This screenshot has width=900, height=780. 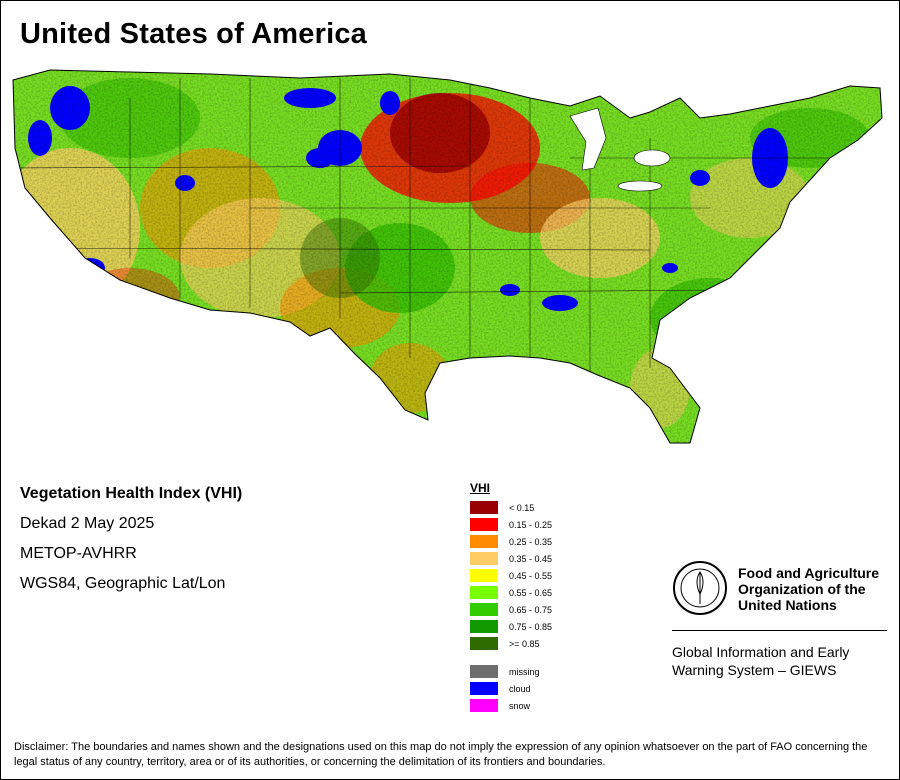 I want to click on fao-name-line: Organization of the, so click(x=802, y=589).